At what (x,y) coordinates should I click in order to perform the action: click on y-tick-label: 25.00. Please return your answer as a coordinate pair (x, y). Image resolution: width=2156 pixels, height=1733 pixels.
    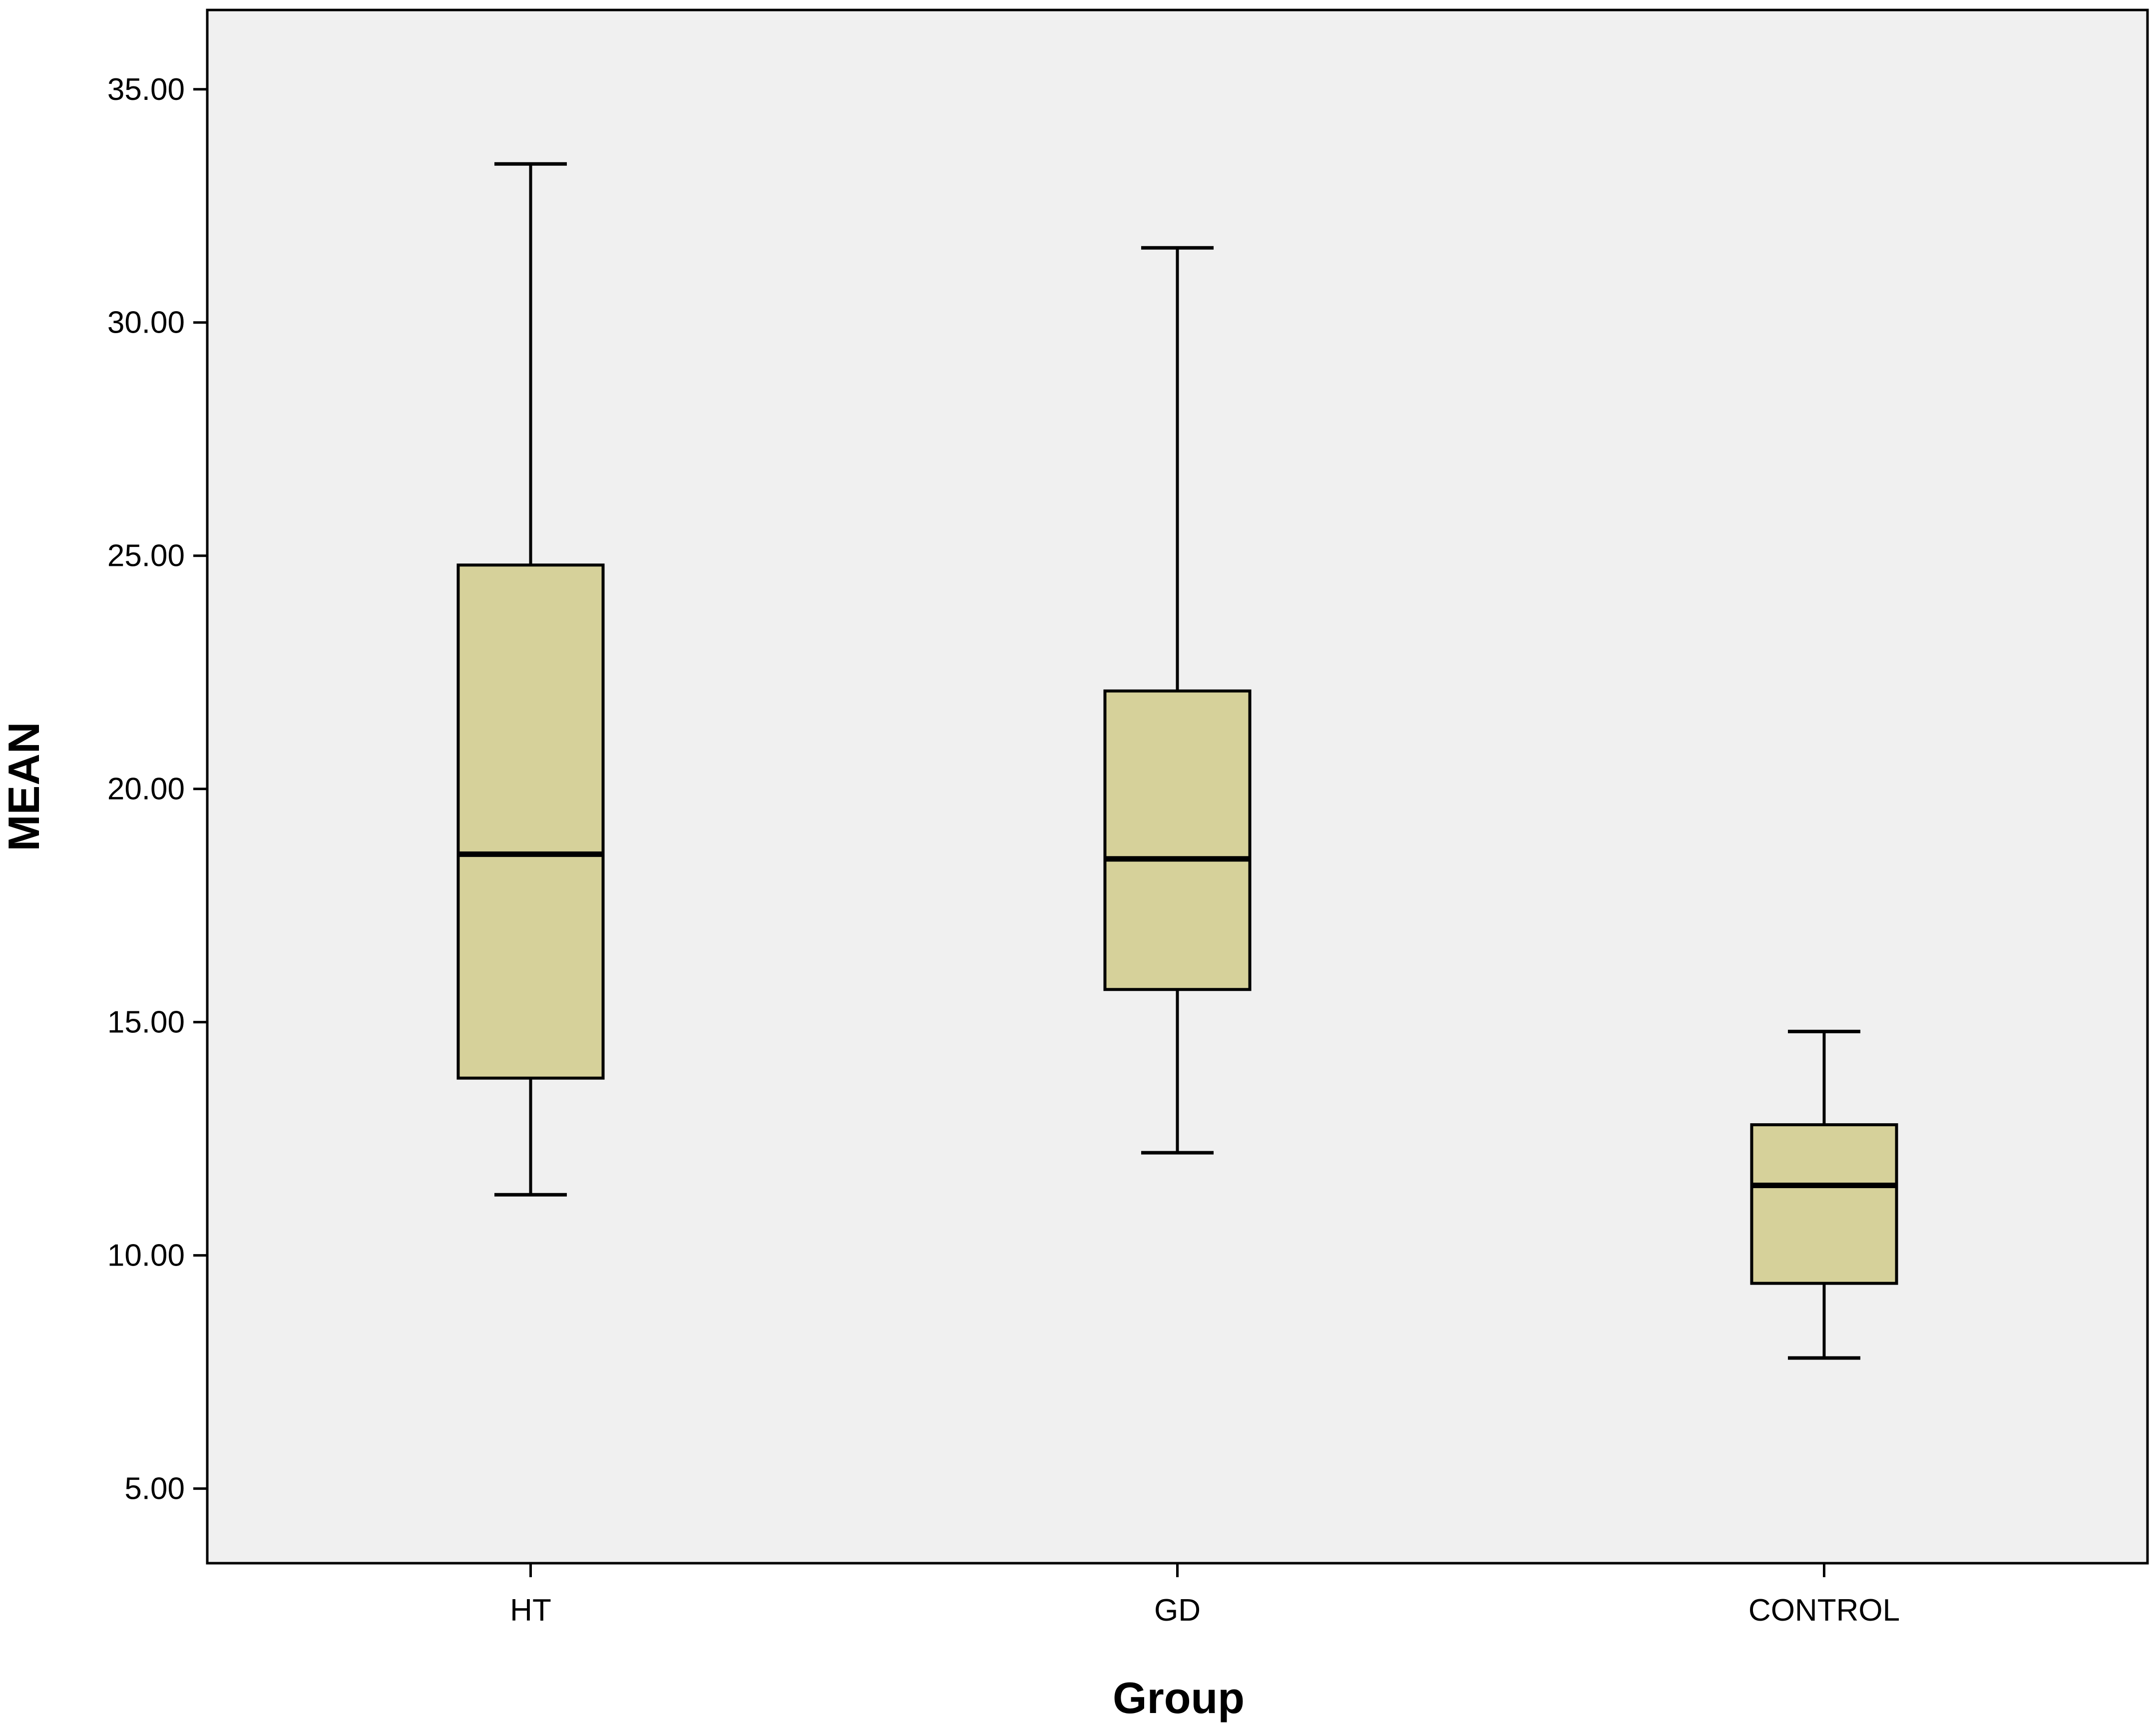
    Looking at the image, I should click on (146, 556).